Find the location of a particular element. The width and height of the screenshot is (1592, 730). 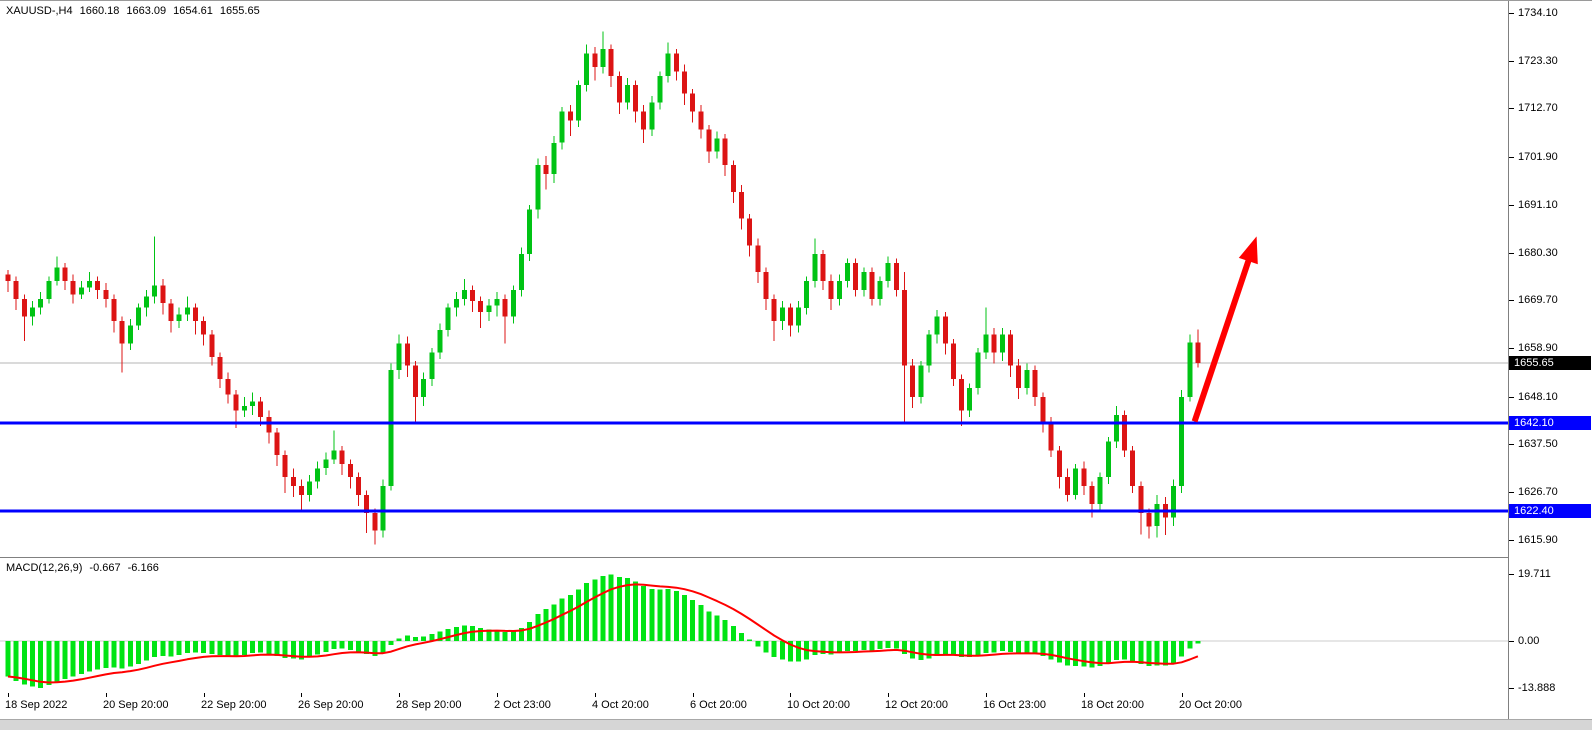

macd-tick-label: 19.711 is located at coordinates (1534, 574).